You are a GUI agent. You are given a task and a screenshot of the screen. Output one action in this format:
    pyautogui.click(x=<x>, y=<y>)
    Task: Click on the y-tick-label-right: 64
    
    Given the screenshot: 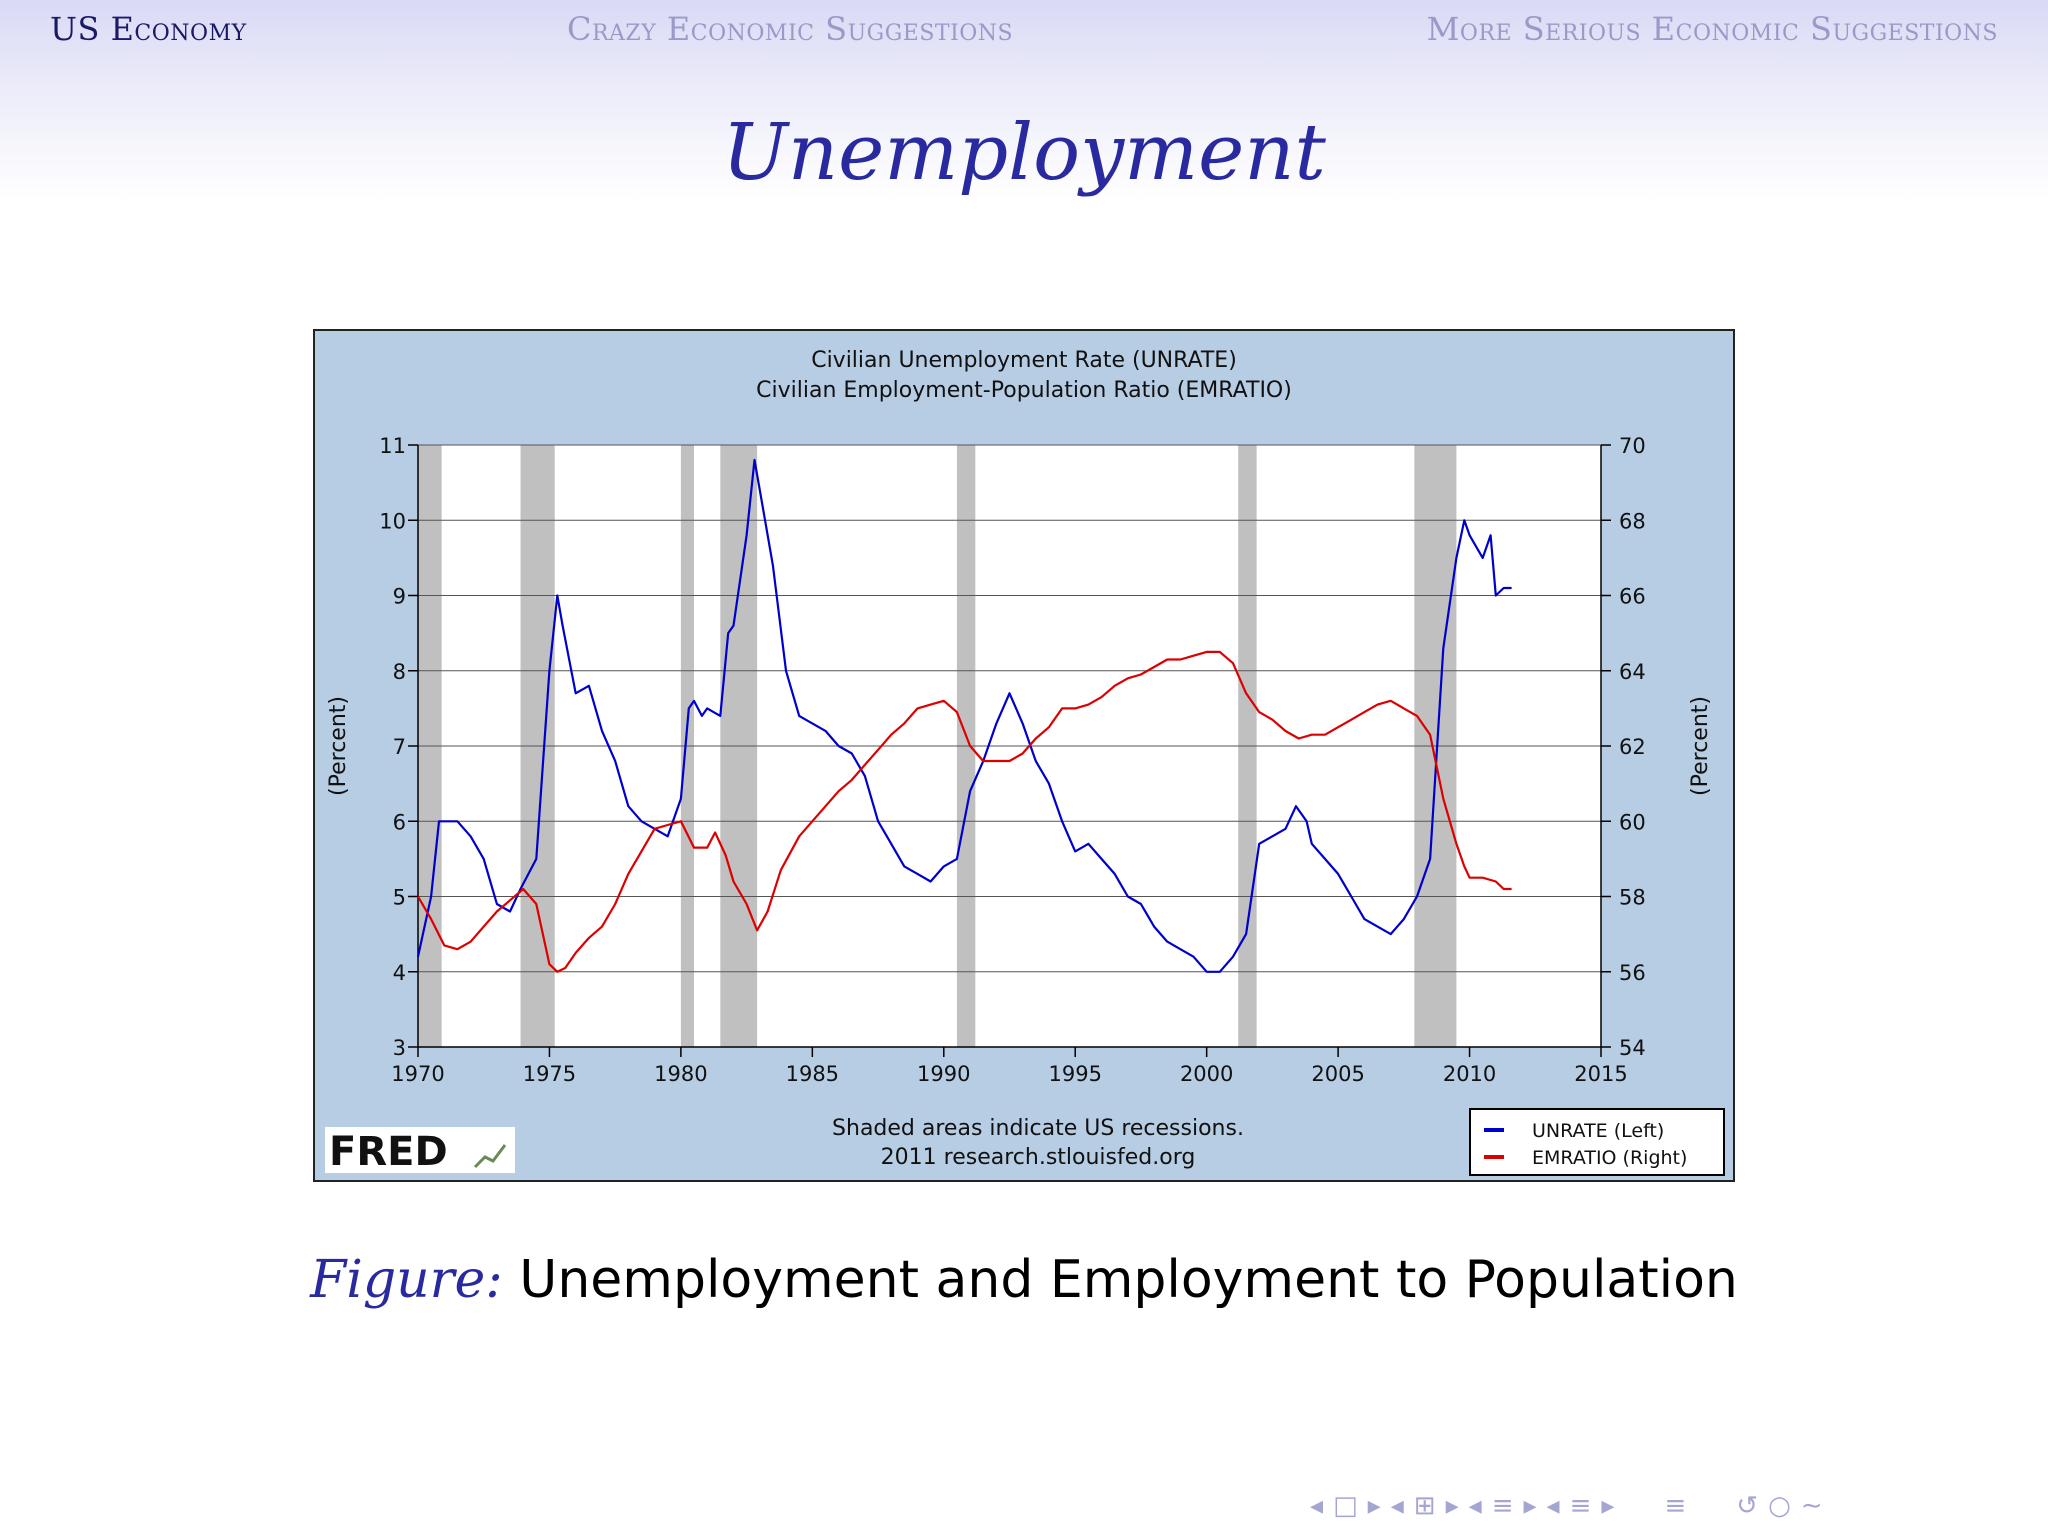 What is the action you would take?
    pyautogui.click(x=1632, y=672)
    